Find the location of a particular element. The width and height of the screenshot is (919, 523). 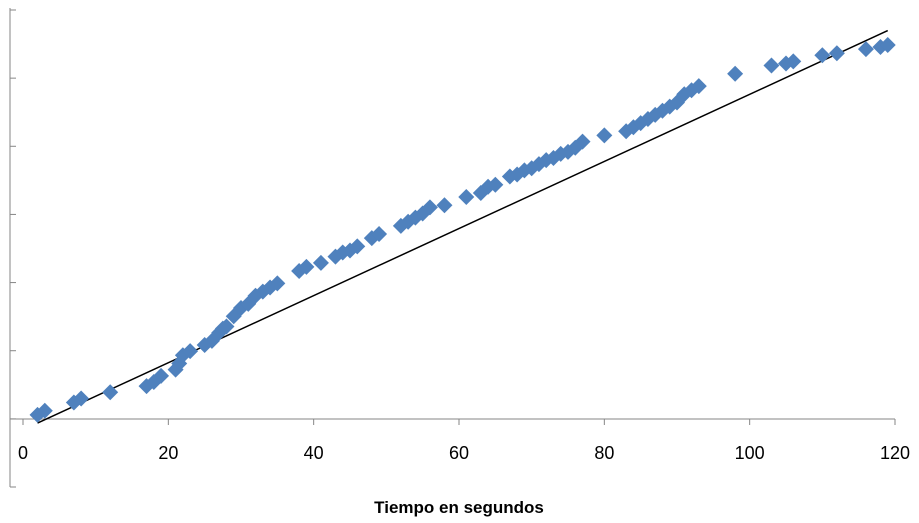

x-axis-tick-labels: 0 20 40 60 80 100 120 is located at coordinates (464, 453).